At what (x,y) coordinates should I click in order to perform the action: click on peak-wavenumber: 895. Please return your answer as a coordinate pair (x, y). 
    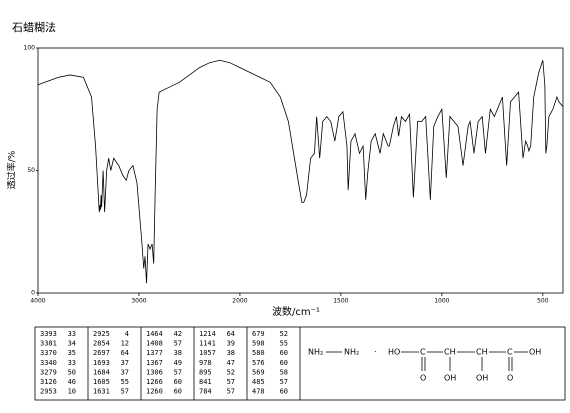
    Looking at the image, I should click on (205, 372).